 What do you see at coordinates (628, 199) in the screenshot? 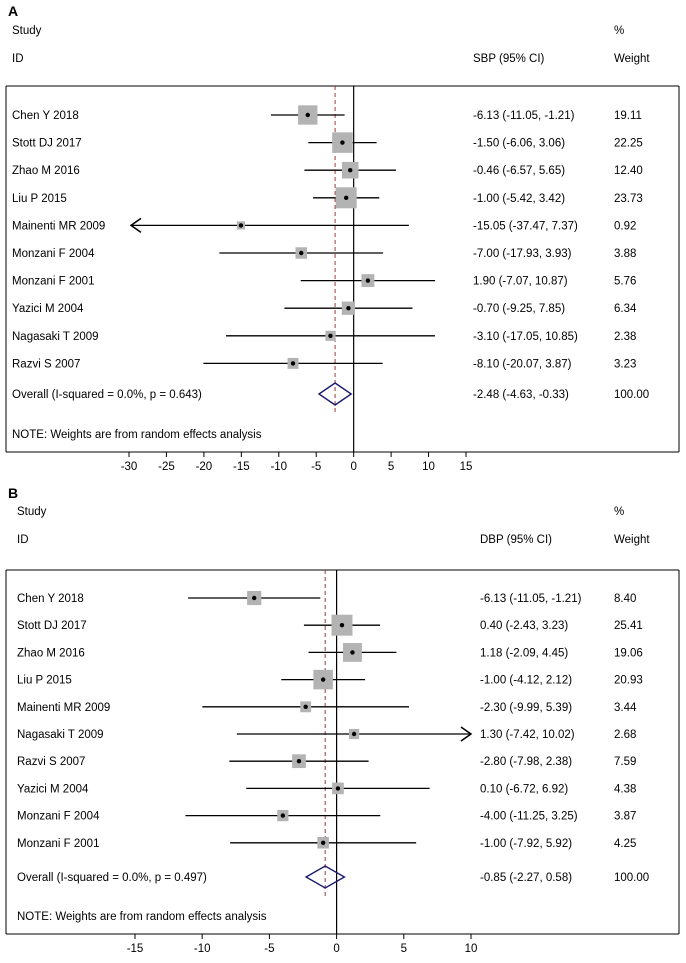
I see `study-weight: 23.73` at bounding box center [628, 199].